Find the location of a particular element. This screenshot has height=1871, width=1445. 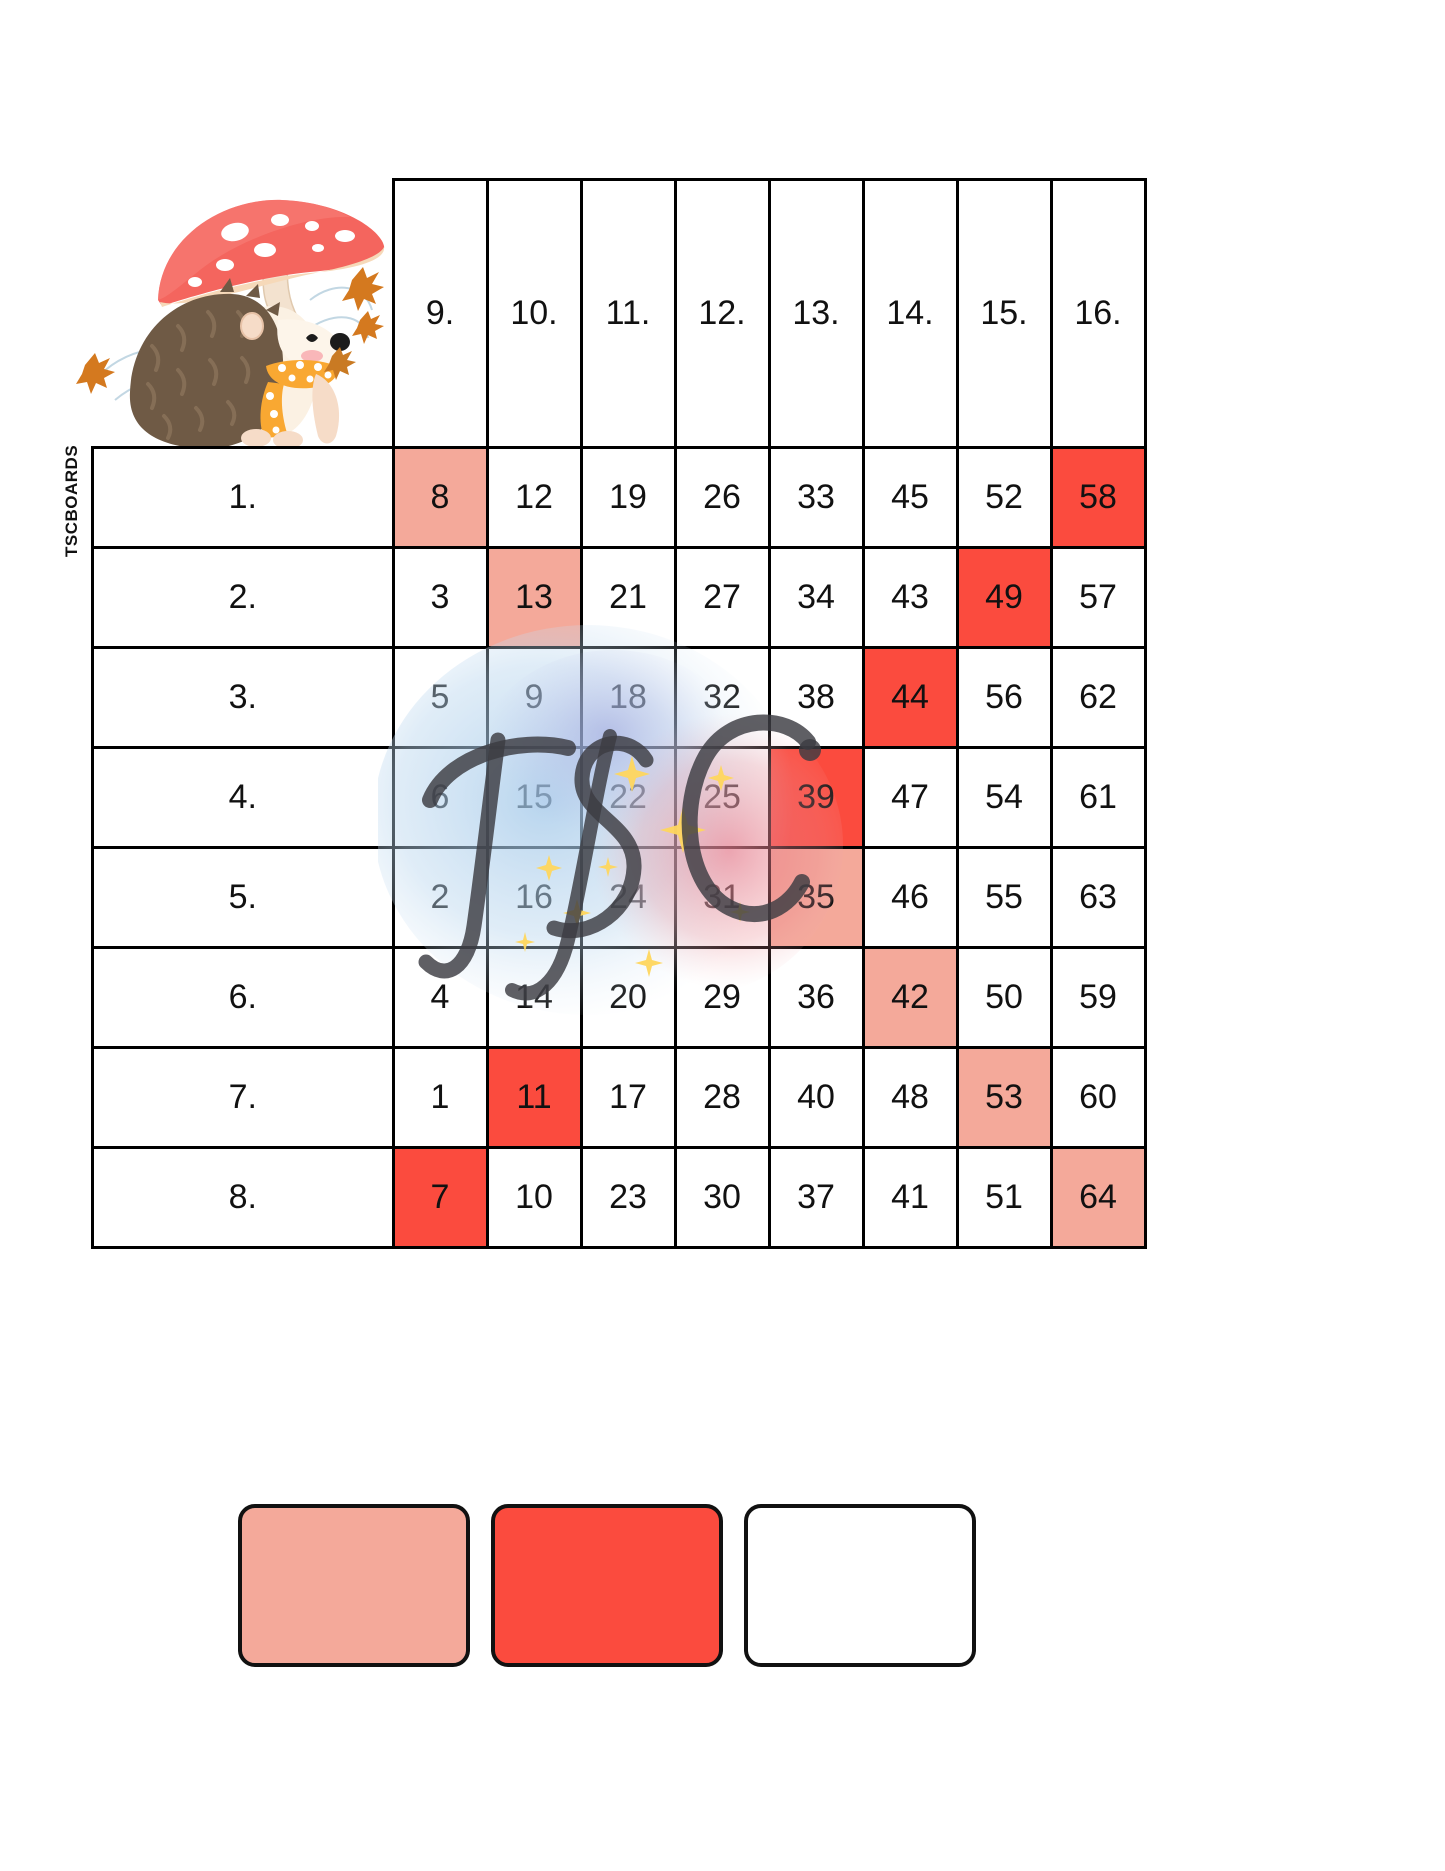

grid-cell-r5-c8: 63 is located at coordinates (1098, 897).